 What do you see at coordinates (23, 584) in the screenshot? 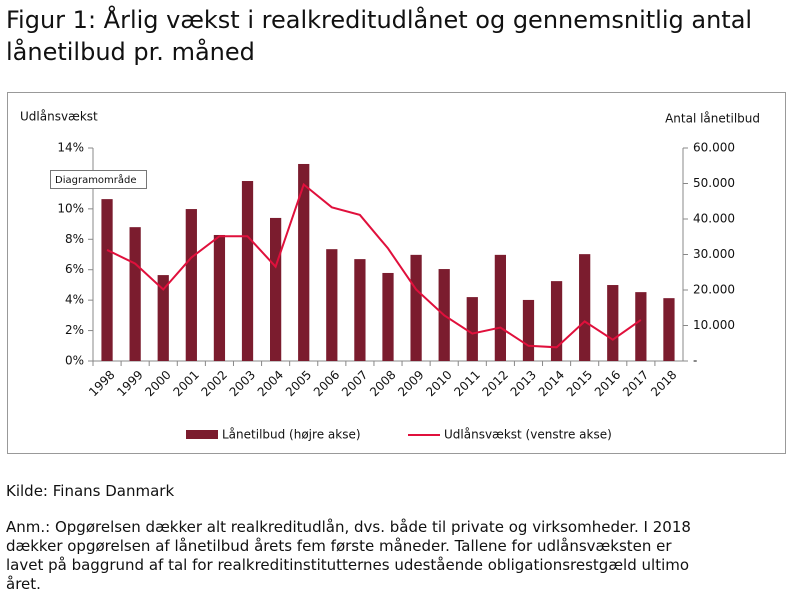
I see `note-line: året.` at bounding box center [23, 584].